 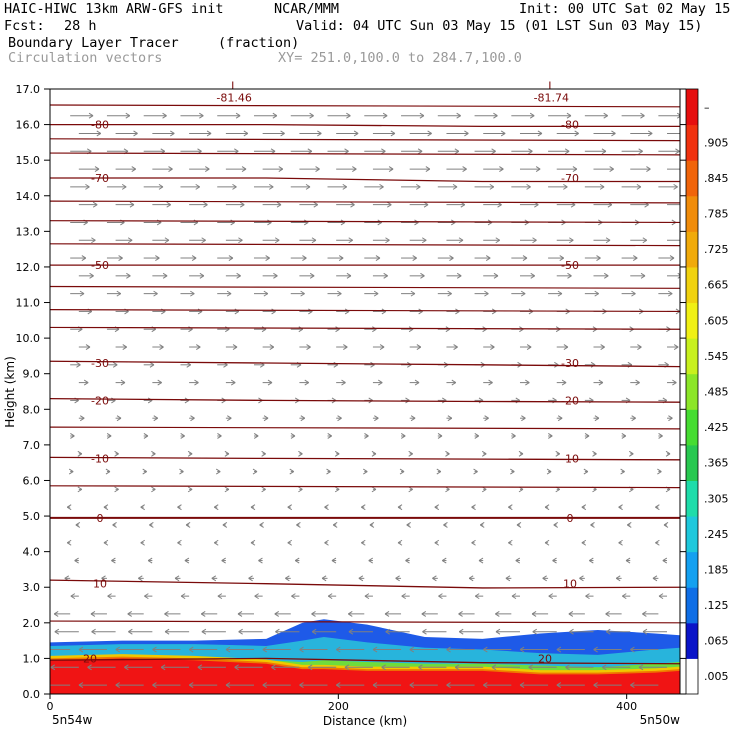 What do you see at coordinates (716, 214) in the screenshot?
I see `colorbar-label: .785` at bounding box center [716, 214].